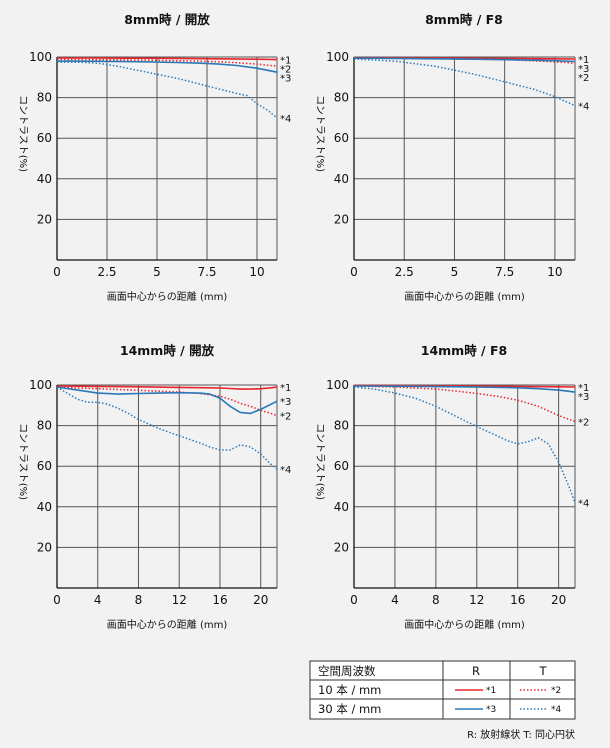 This screenshot has height=748, width=610. What do you see at coordinates (464, 350) in the screenshot?
I see `chart-title: 14mm時 / F8` at bounding box center [464, 350].